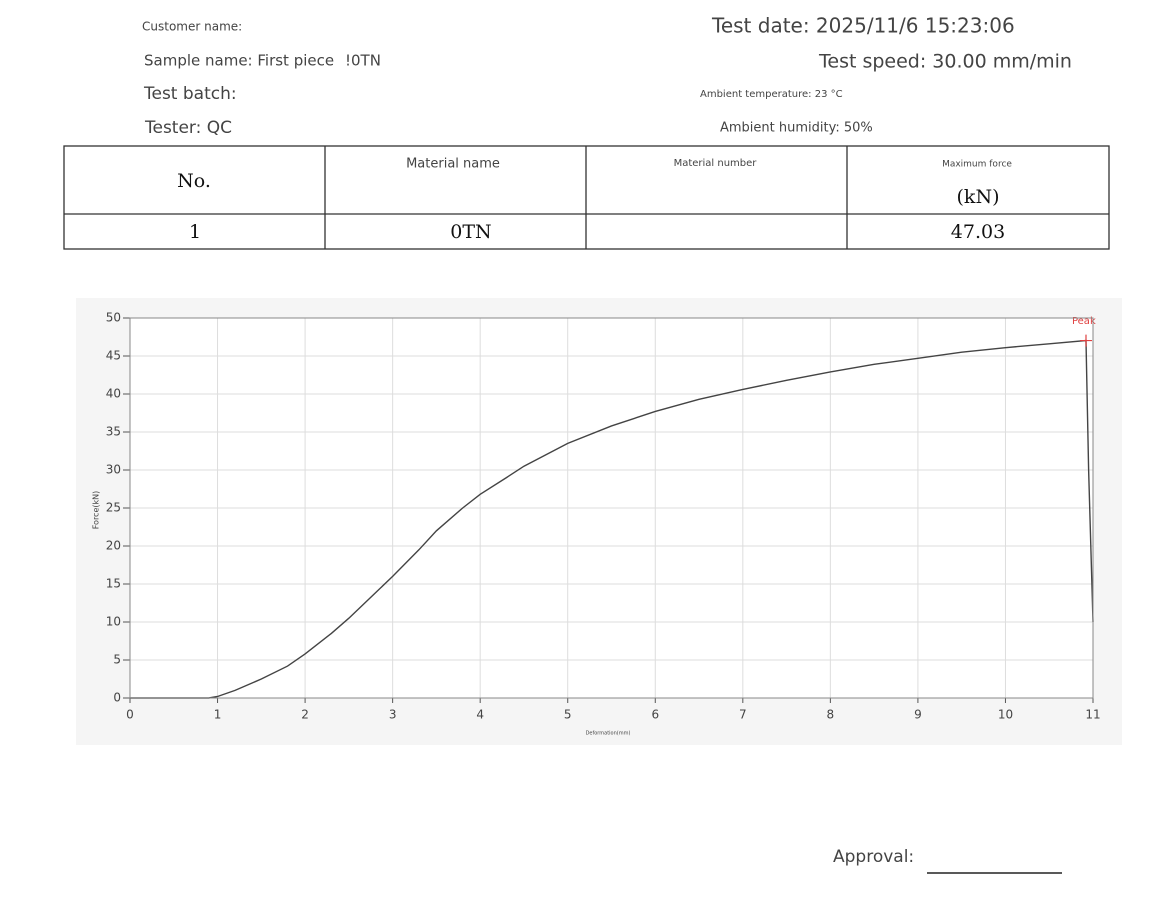 The height and width of the screenshot is (917, 1174). Describe the element at coordinates (305, 715) in the screenshot. I see `x-tick-label: 2` at that location.